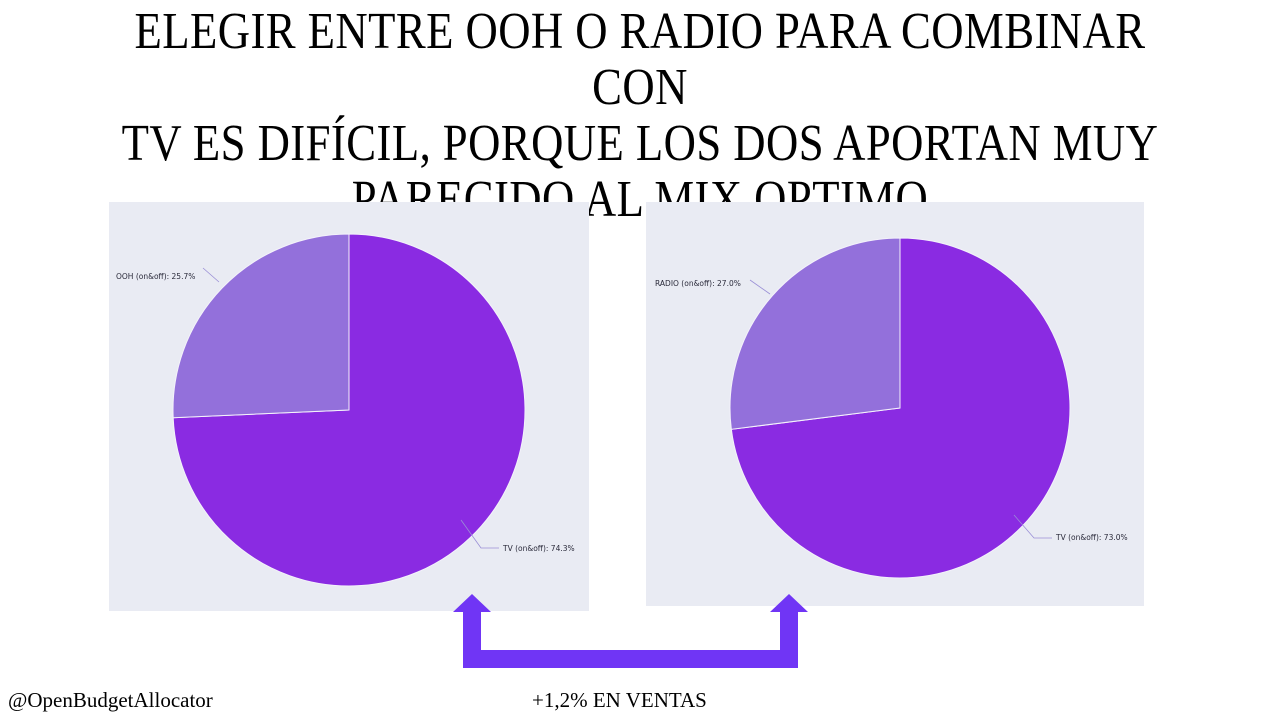 This screenshot has height=720, width=1280. I want to click on slice-label-ooh: OOH (on&off): 25.7%, so click(155, 276).